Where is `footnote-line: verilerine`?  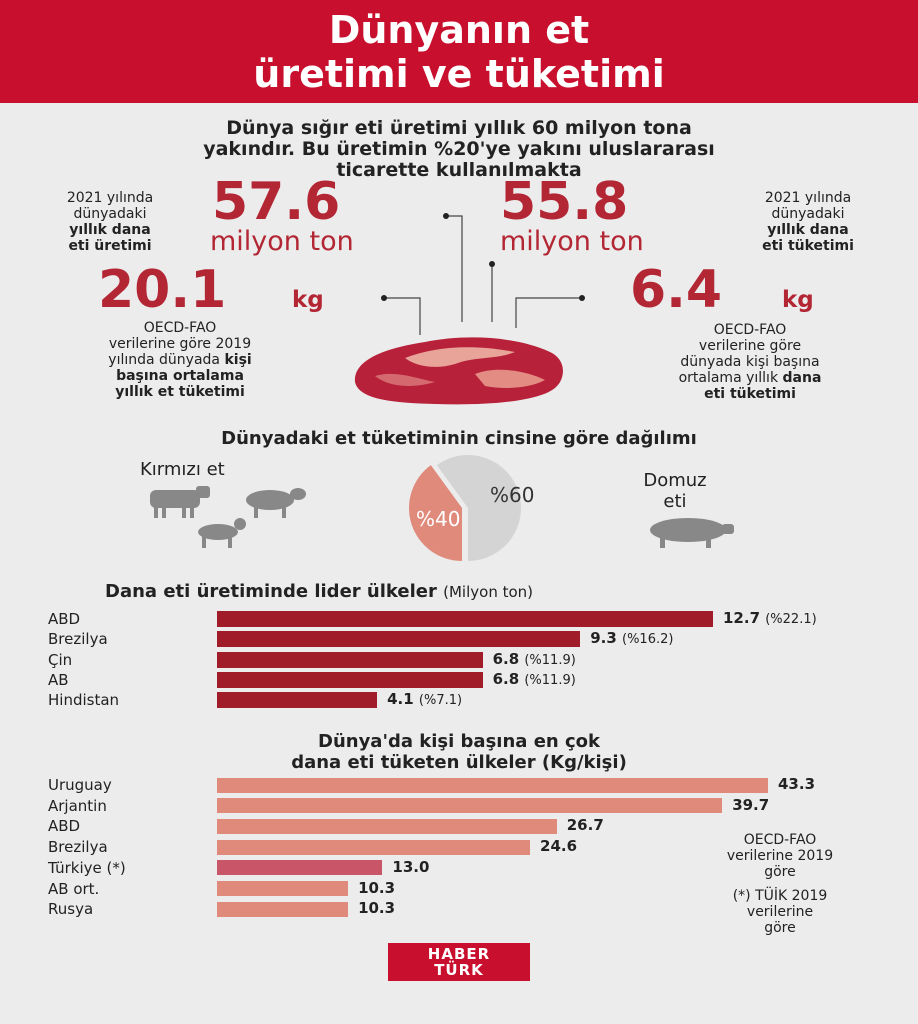 footnote-line: verilerine is located at coordinates (780, 912).